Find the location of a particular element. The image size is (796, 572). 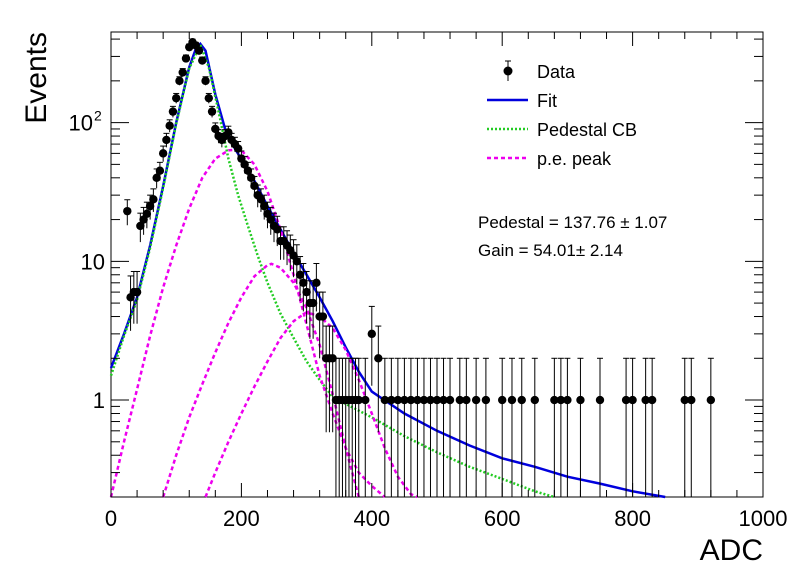

x-tick-label: 600 is located at coordinates (502, 518).